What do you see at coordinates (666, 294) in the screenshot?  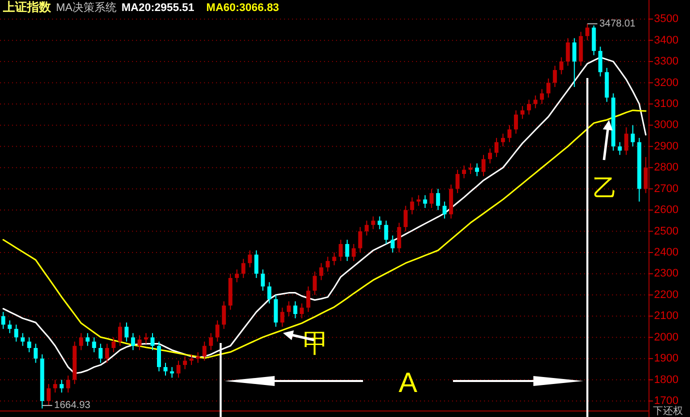 I see `y-tick-label: 2200` at bounding box center [666, 294].